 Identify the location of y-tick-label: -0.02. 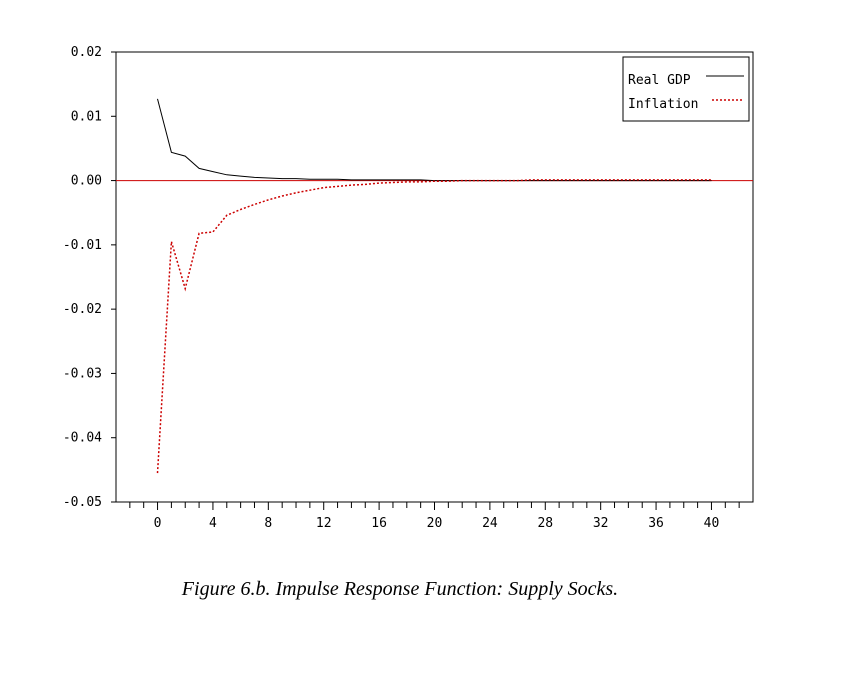
(82, 309).